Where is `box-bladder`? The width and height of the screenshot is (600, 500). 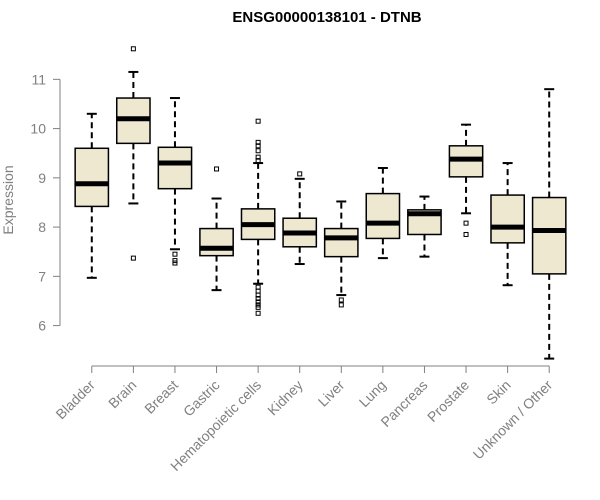
box-bladder is located at coordinates (92, 195).